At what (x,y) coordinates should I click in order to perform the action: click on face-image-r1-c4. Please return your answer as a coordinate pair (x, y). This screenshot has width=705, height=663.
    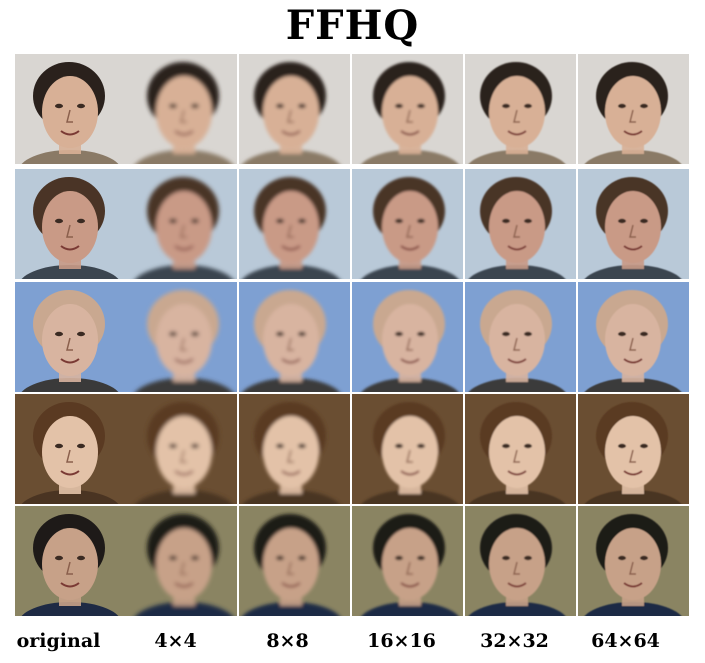
    Looking at the image, I should click on (407, 109).